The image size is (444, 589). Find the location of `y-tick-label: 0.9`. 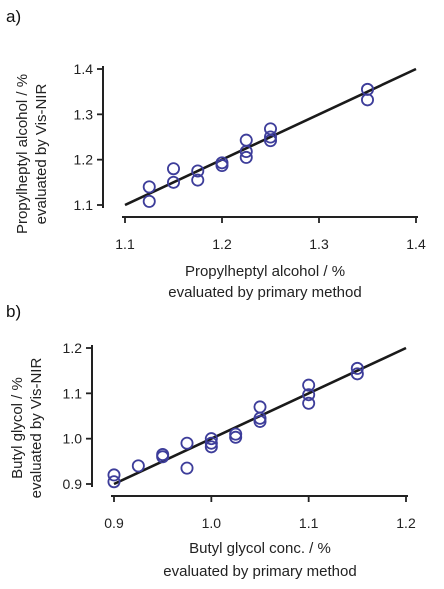

y-tick-label: 0.9 is located at coordinates (73, 484).